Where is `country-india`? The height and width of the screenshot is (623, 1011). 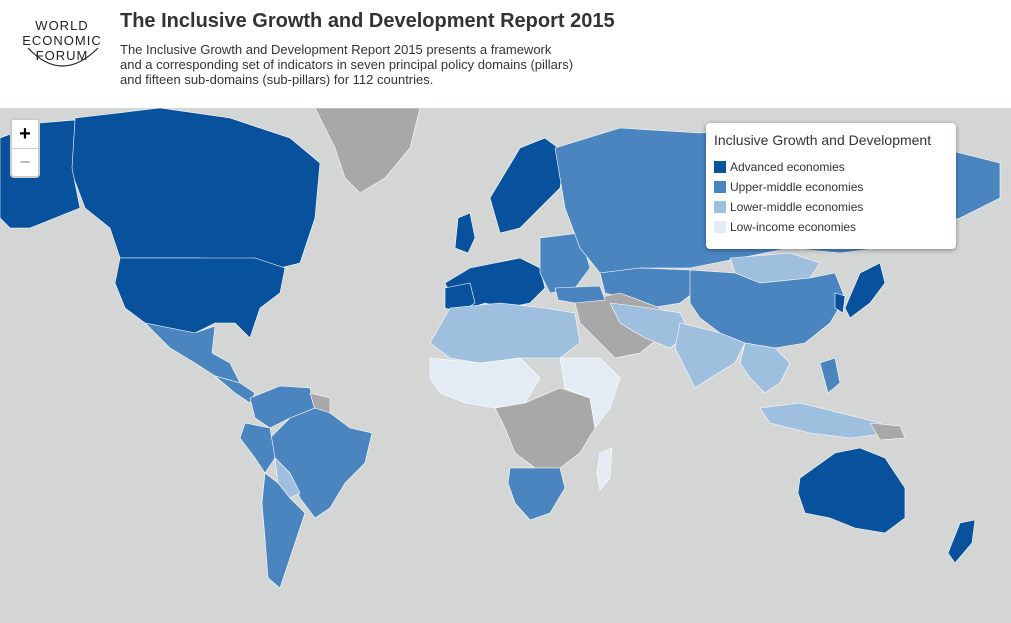 country-india is located at coordinates (710, 355).